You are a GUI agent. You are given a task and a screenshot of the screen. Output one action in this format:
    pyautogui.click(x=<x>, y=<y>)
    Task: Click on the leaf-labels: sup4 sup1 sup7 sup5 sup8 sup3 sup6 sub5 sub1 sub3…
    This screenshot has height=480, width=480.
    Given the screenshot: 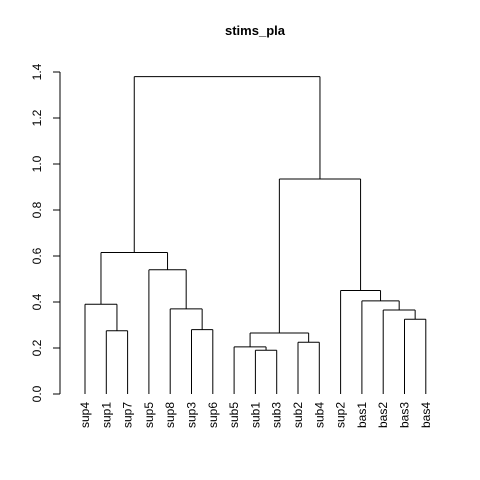 What is the action you would take?
    pyautogui.click(x=255, y=415)
    